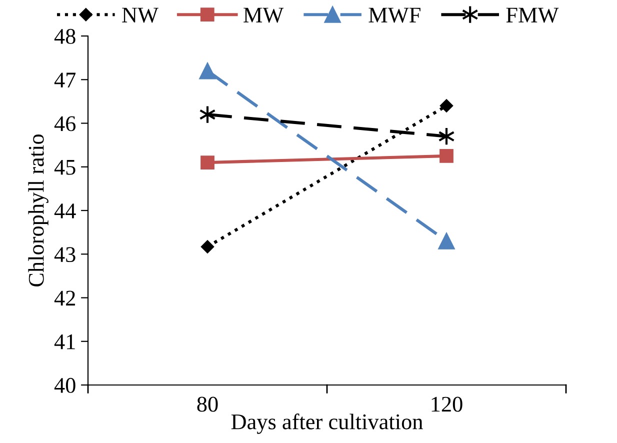 Image resolution: width=617 pixels, height=443 pixels. What do you see at coordinates (65, 254) in the screenshot?
I see `y-tick-label: 43` at bounding box center [65, 254].